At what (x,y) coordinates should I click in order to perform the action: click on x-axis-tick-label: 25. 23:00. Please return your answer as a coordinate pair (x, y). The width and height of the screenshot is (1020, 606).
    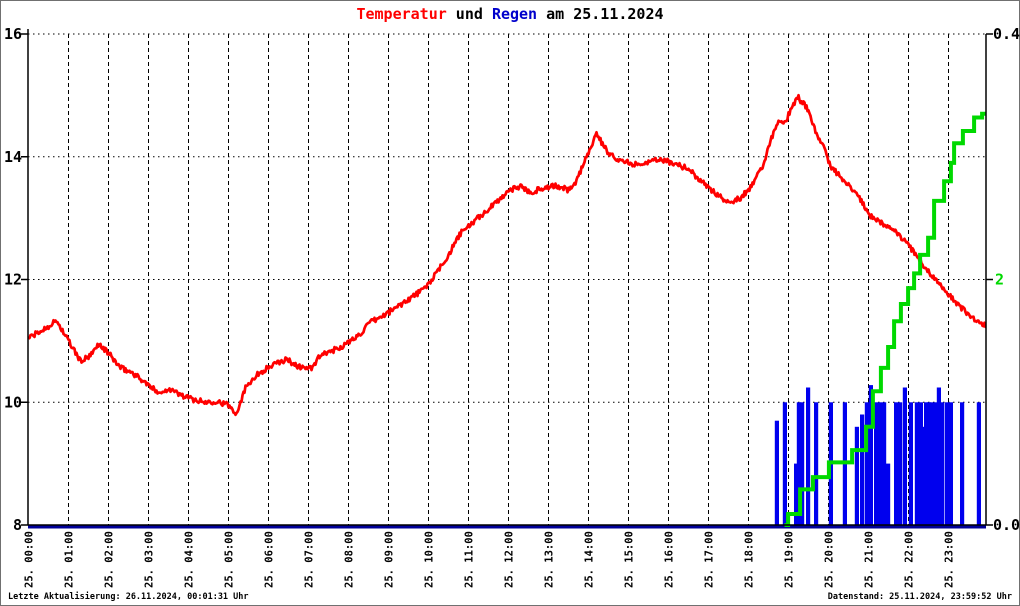
    Looking at the image, I should click on (950, 559).